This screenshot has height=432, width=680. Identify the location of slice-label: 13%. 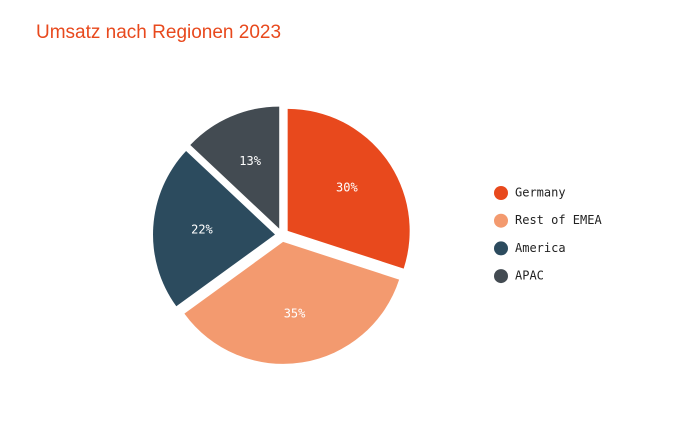
(250, 161).